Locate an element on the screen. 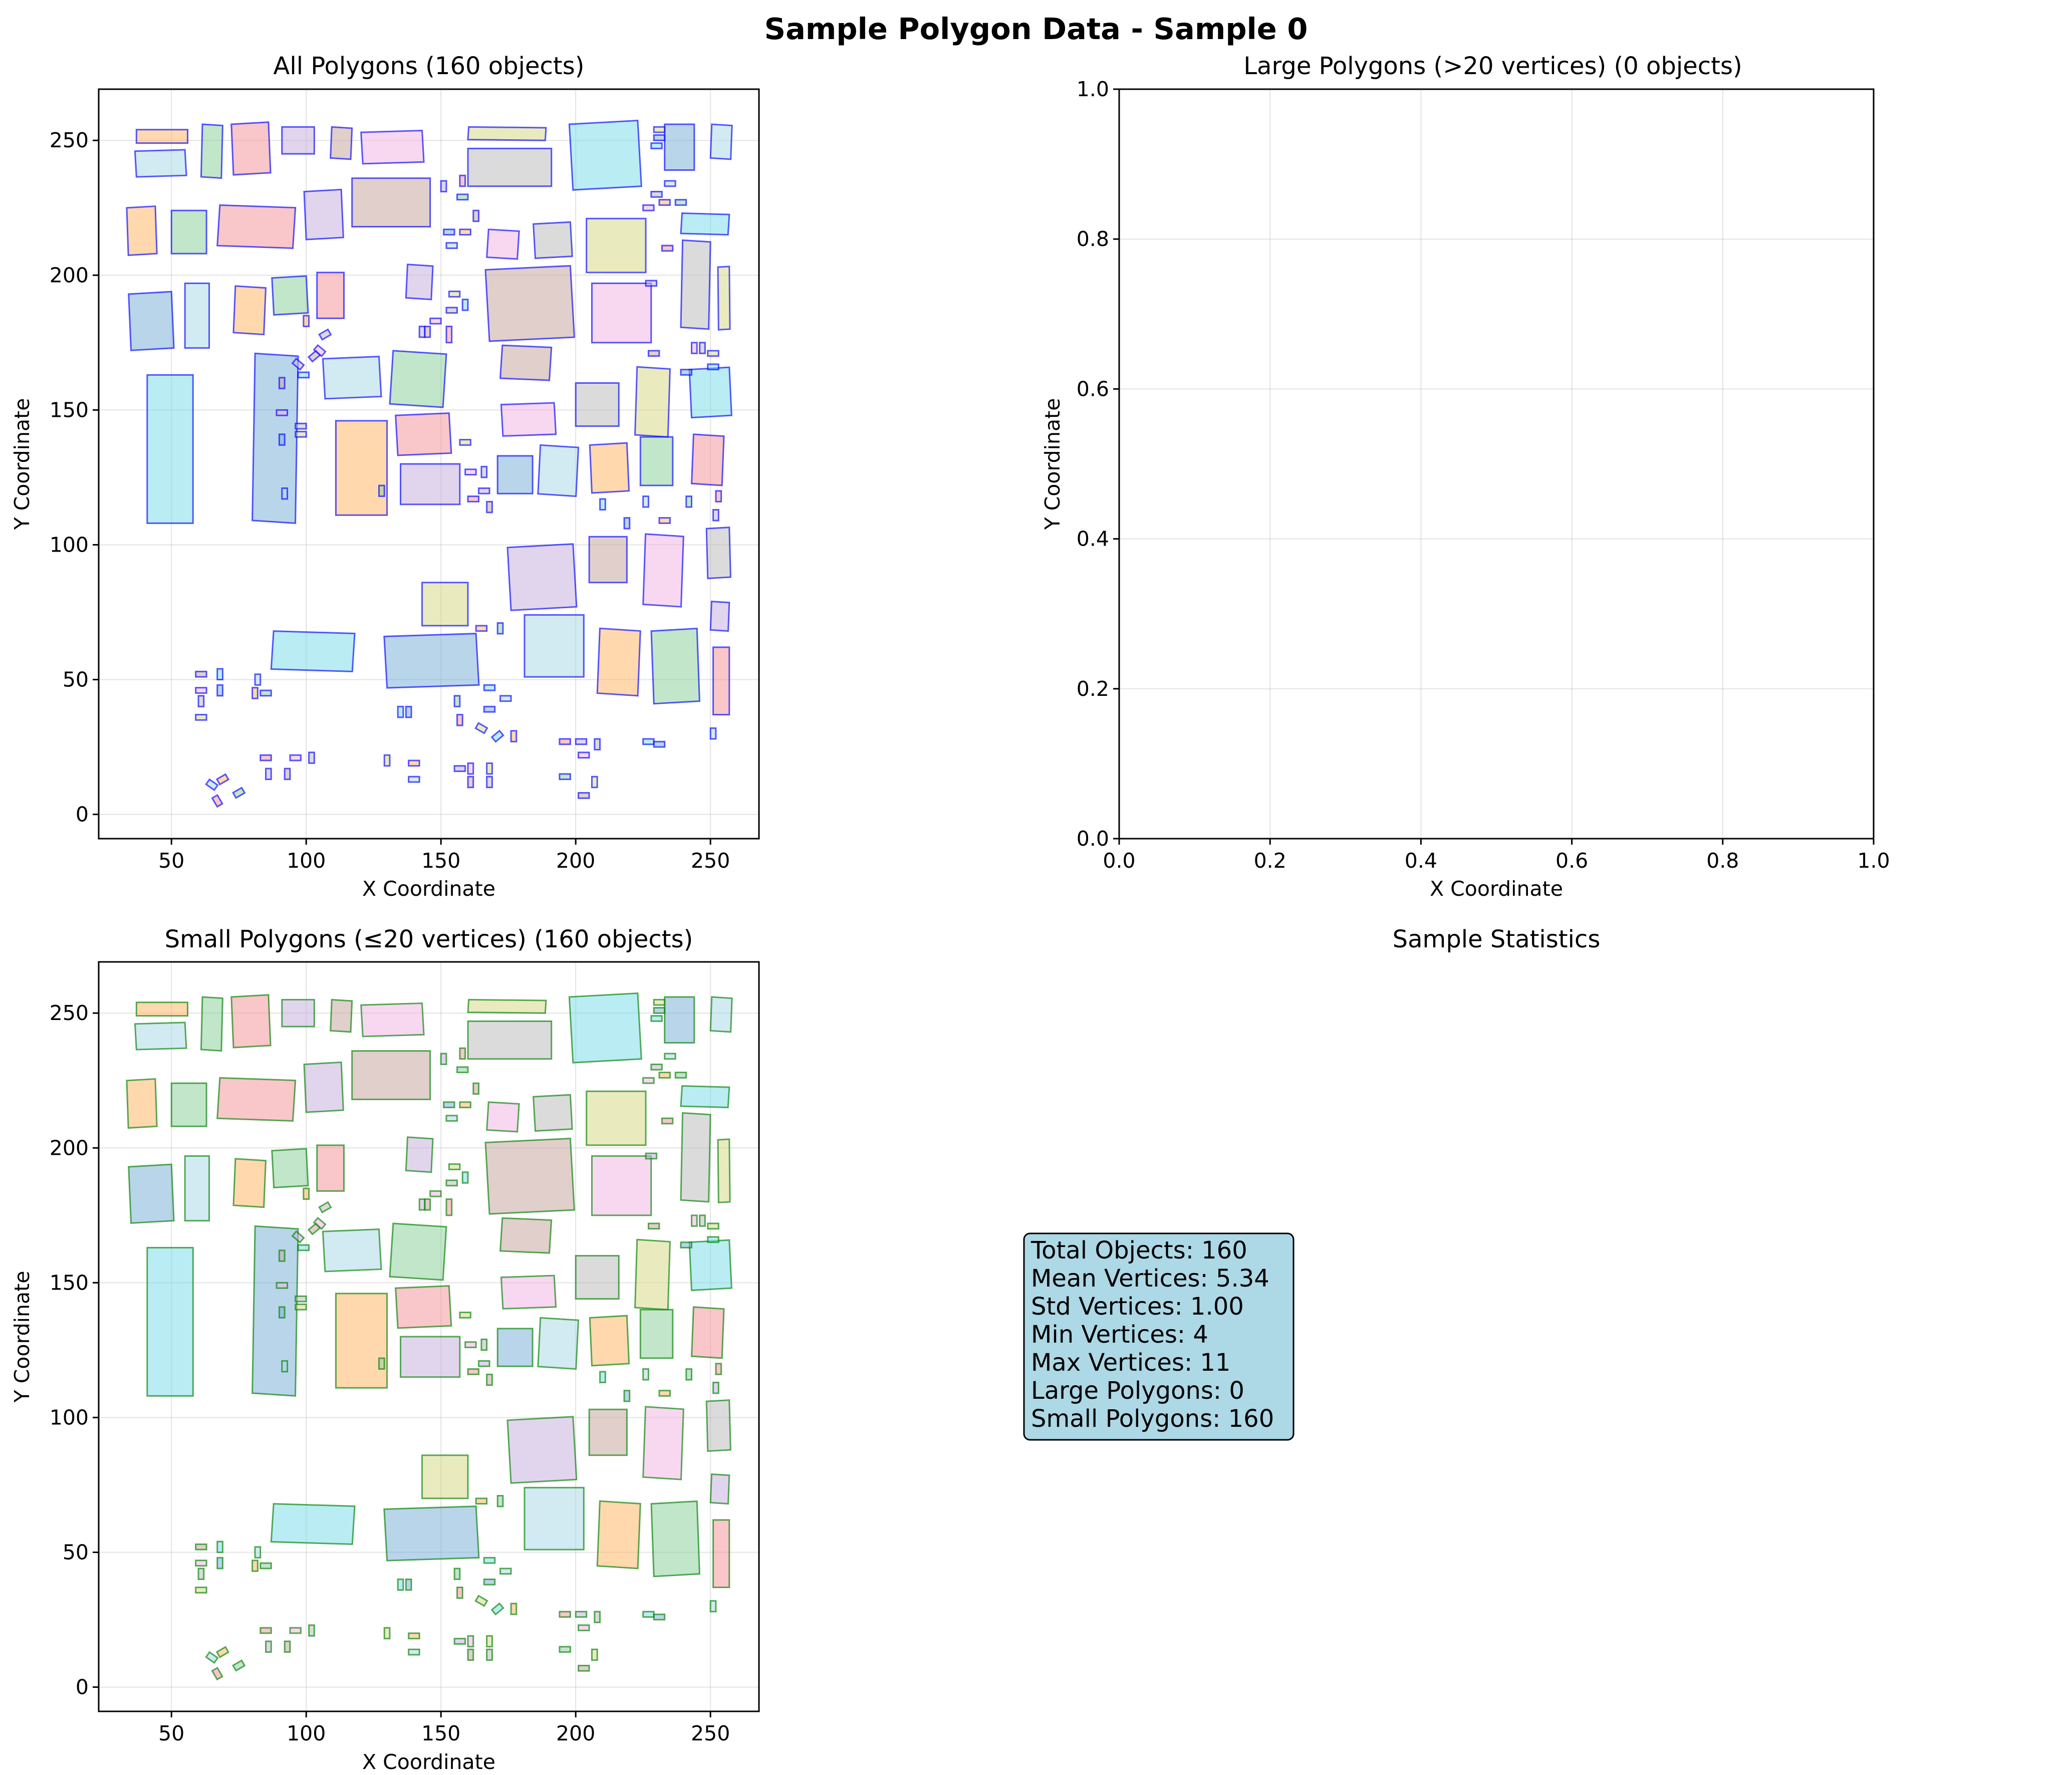 The width and height of the screenshot is (2072, 1775). panel-all-title: All Polygons (160 objects) is located at coordinates (429, 66).